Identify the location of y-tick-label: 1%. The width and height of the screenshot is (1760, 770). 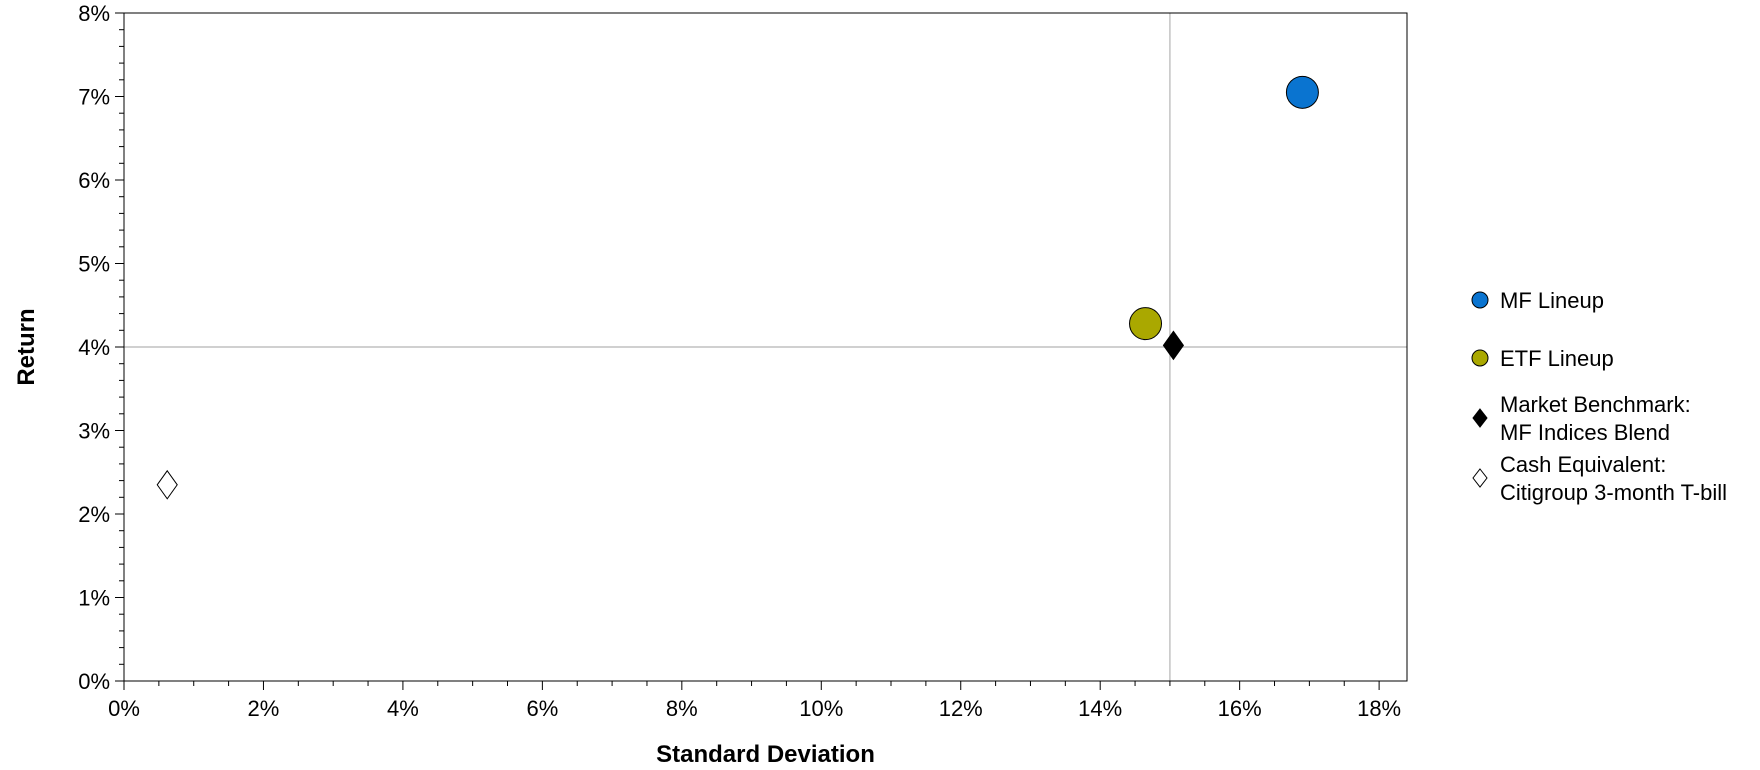
(94, 598).